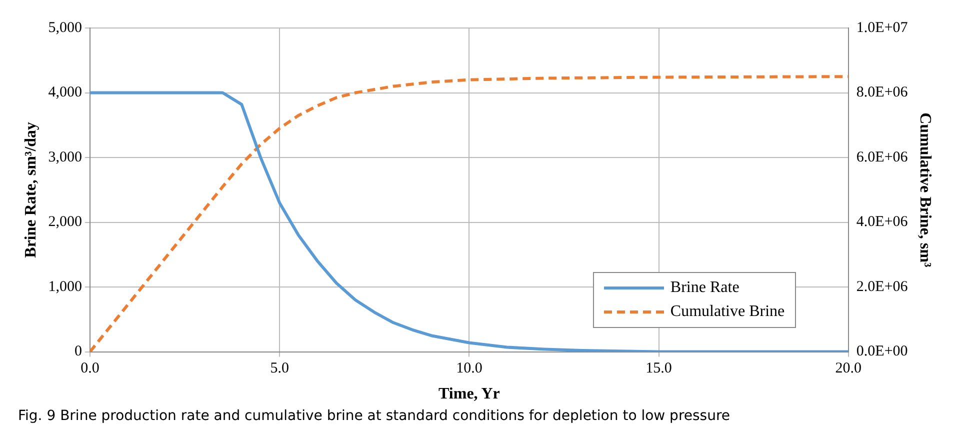 Image resolution: width=958 pixels, height=440 pixels. Describe the element at coordinates (882, 92) in the screenshot. I see `y2-tick-label: 8.0E+06` at that location.